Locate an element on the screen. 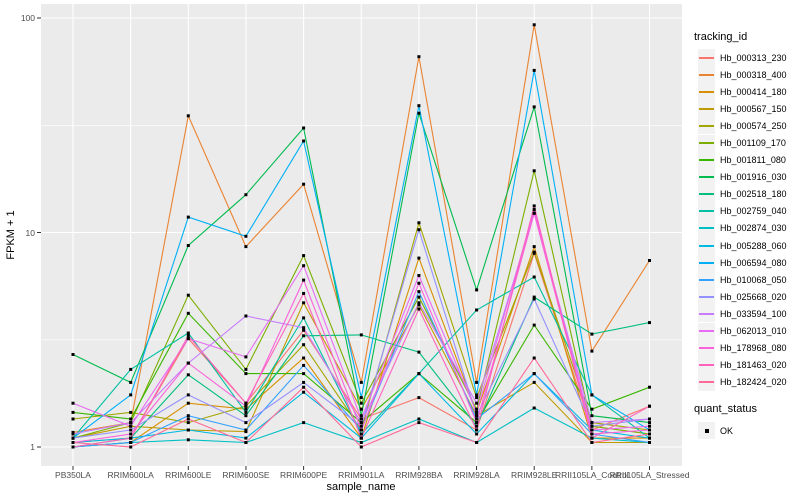 Image resolution: width=800 pixels, height=500 pixels. quant-status-legend-title: quant_status is located at coordinates (725, 409).